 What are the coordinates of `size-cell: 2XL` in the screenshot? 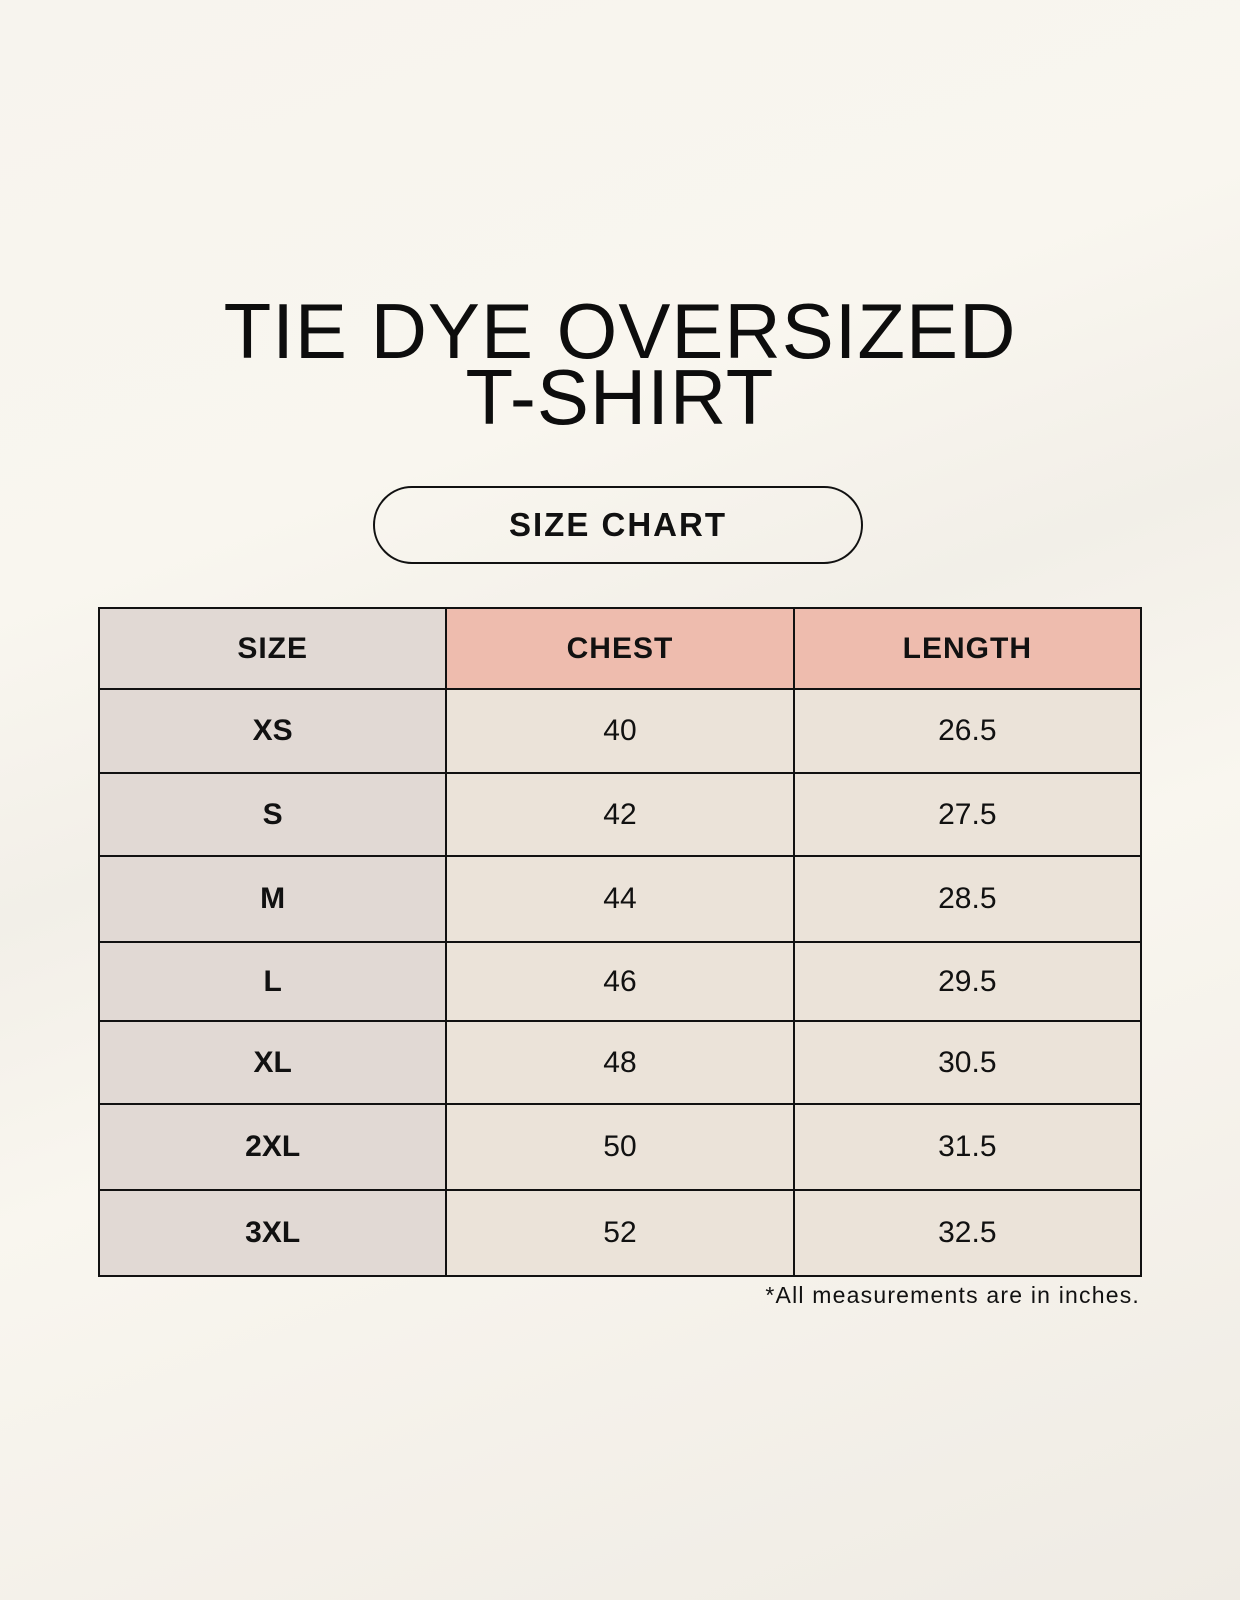 It's located at (272, 1147).